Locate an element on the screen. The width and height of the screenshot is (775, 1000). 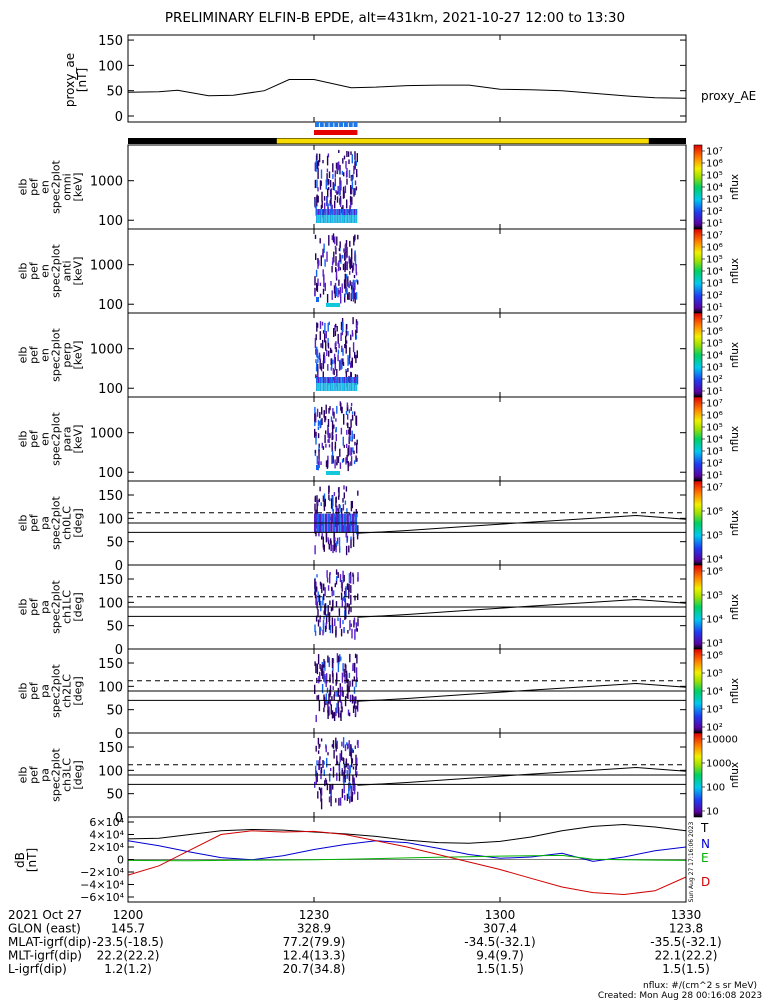
proxy-ae-ytick-label: 0 is located at coordinates (119, 117).